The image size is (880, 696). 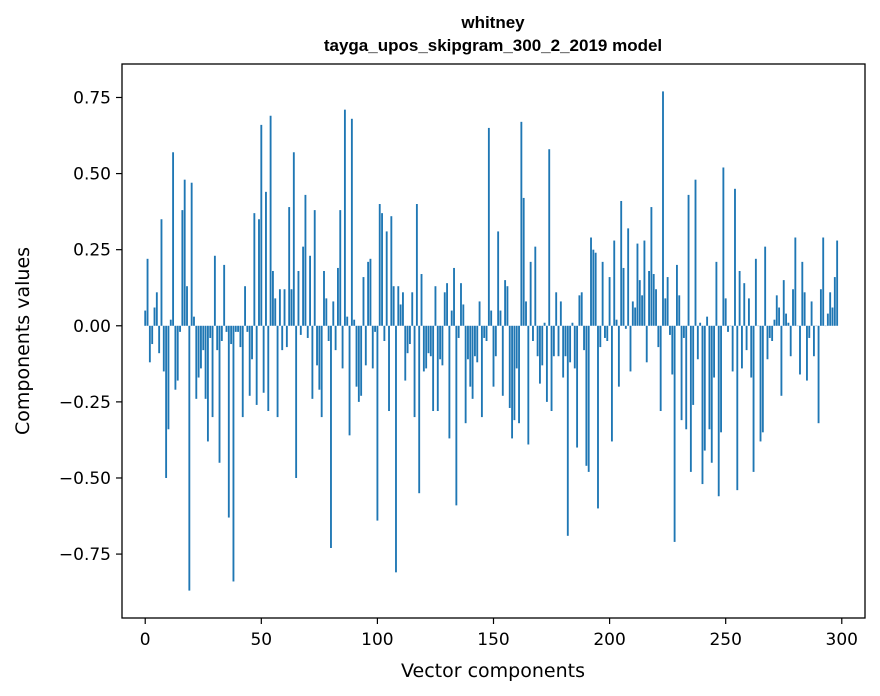 What do you see at coordinates (492, 22) in the screenshot?
I see `chart-title: whitney` at bounding box center [492, 22].